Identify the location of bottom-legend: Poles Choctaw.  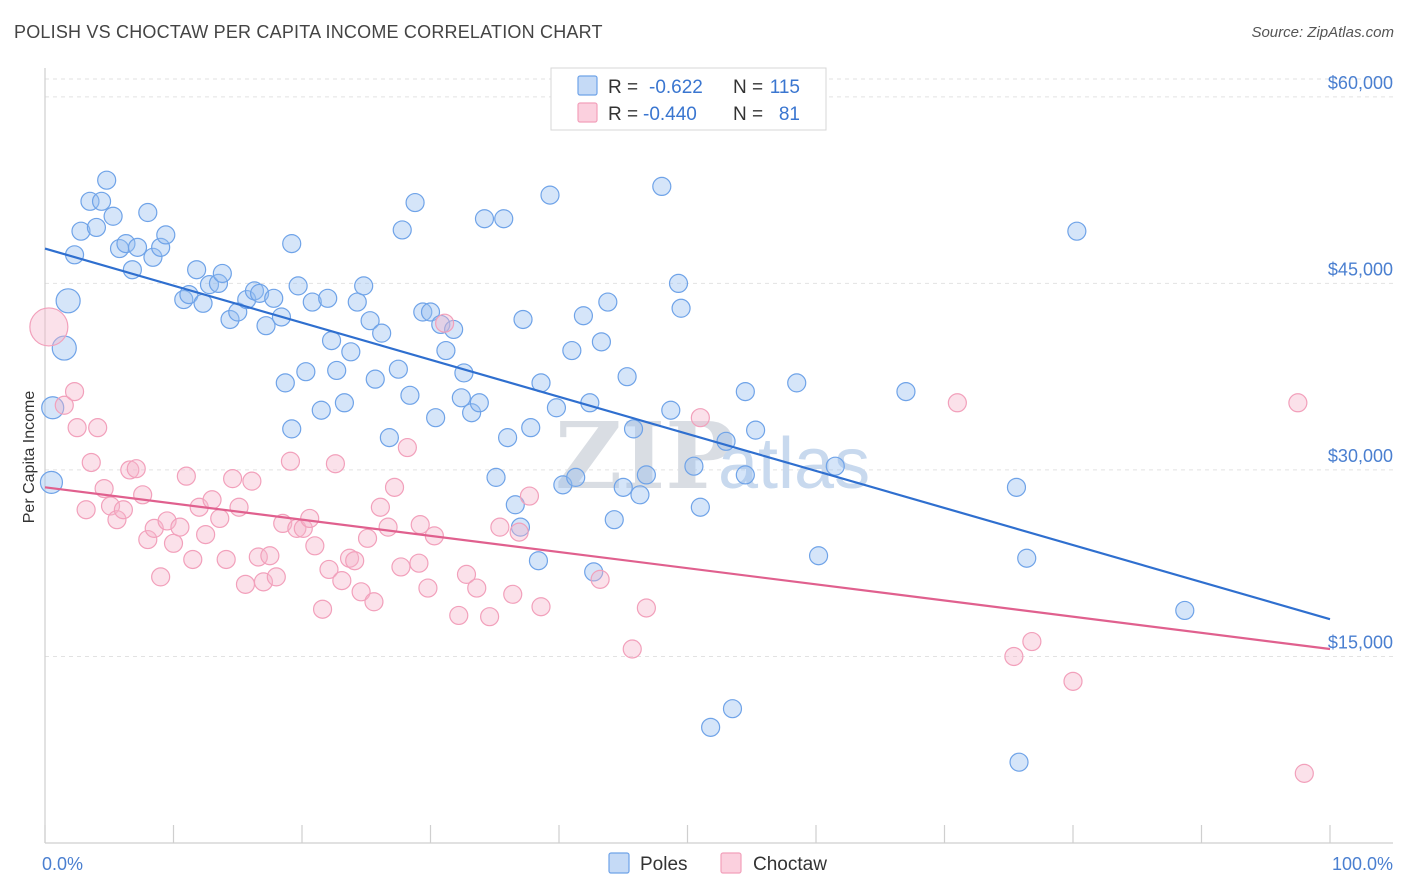
(717, 863).